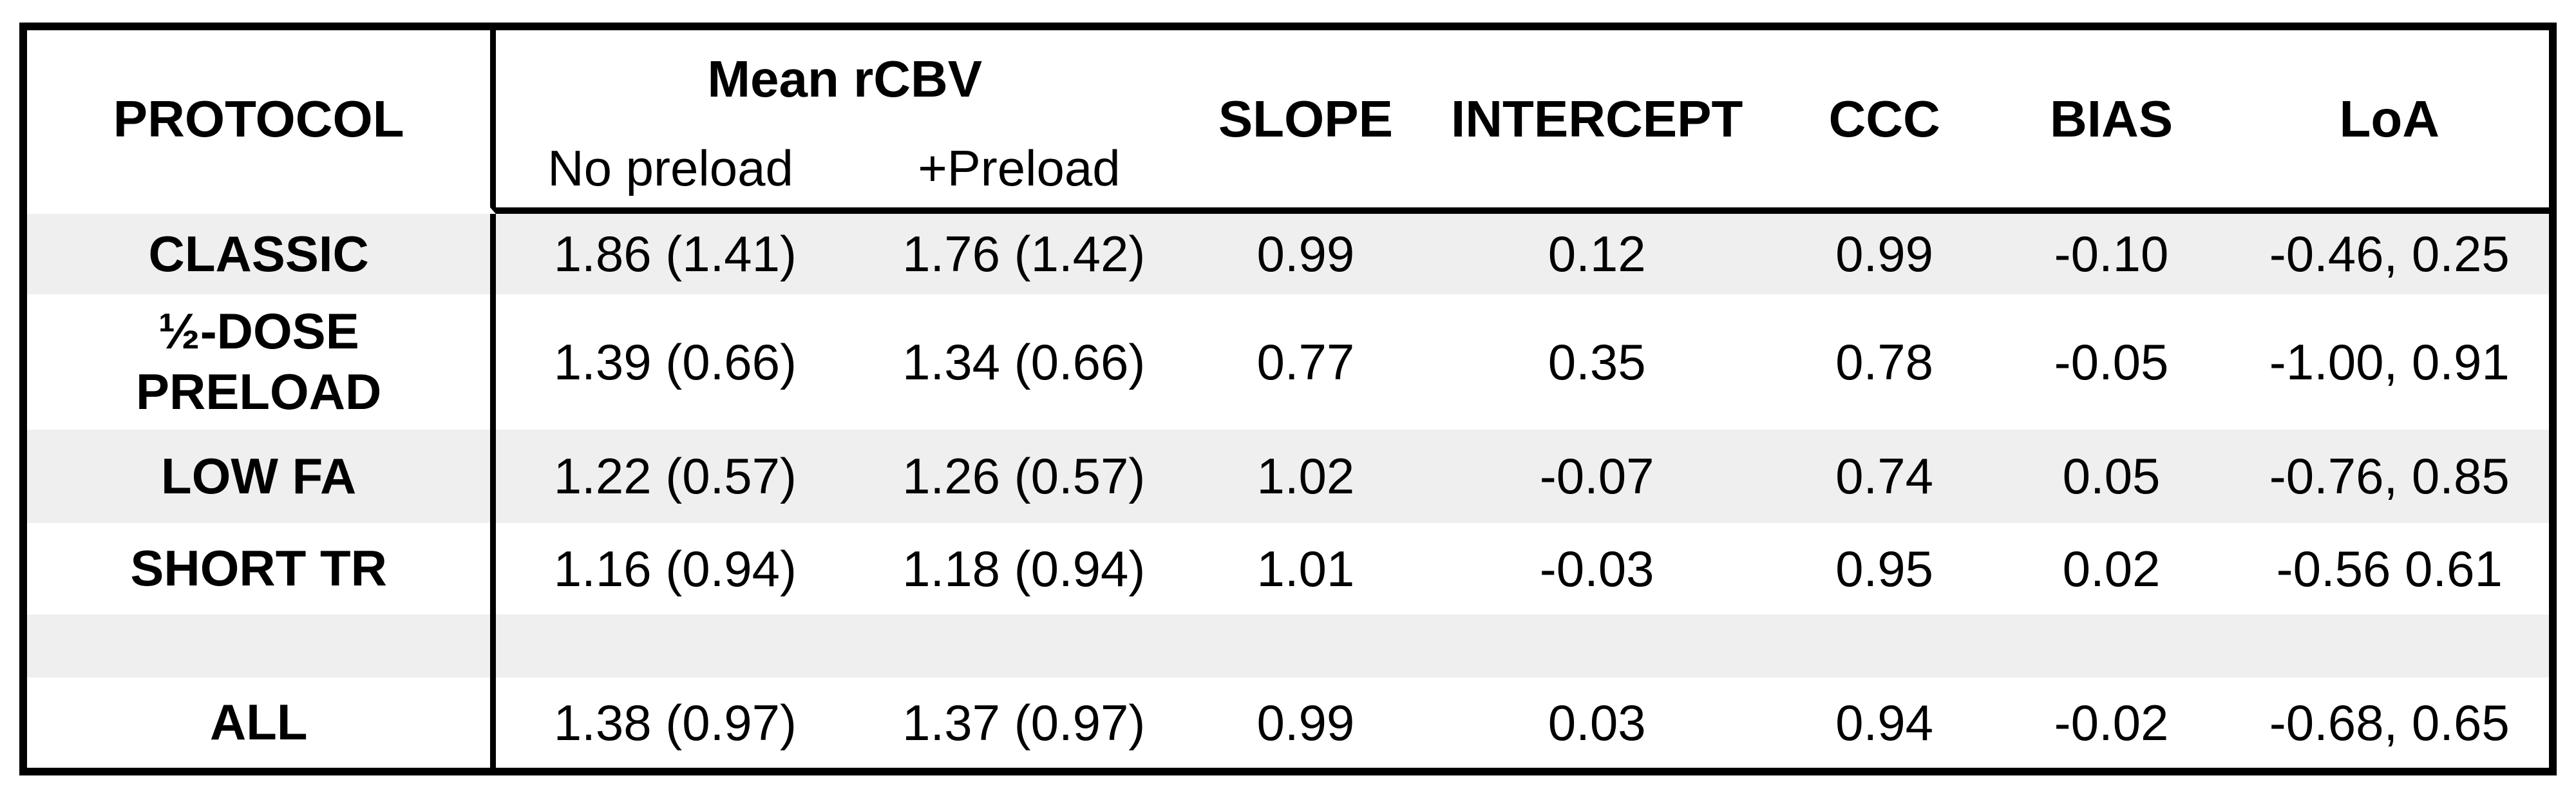  Describe the element at coordinates (1305, 361) in the screenshot. I see `cell-slope: 0.77` at that location.